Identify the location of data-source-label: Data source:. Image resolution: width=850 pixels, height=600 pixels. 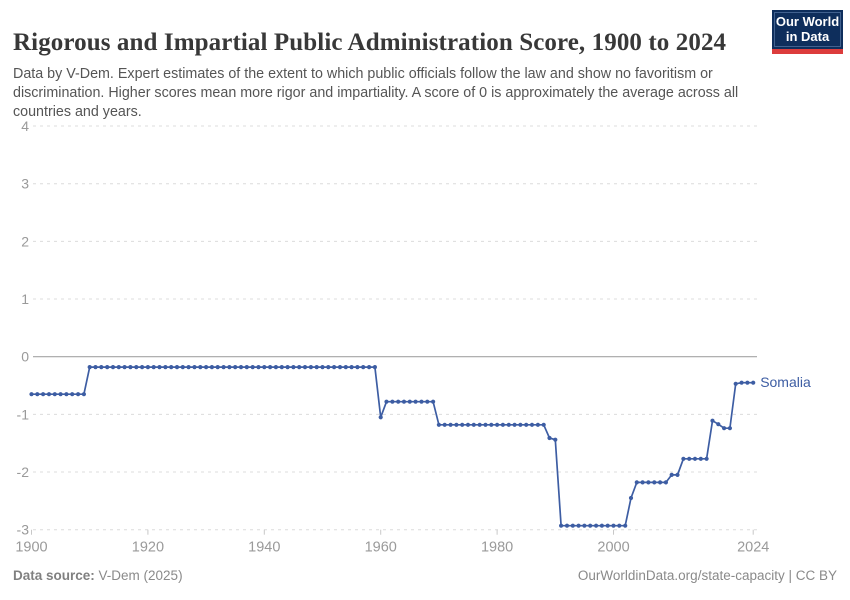
(54, 575).